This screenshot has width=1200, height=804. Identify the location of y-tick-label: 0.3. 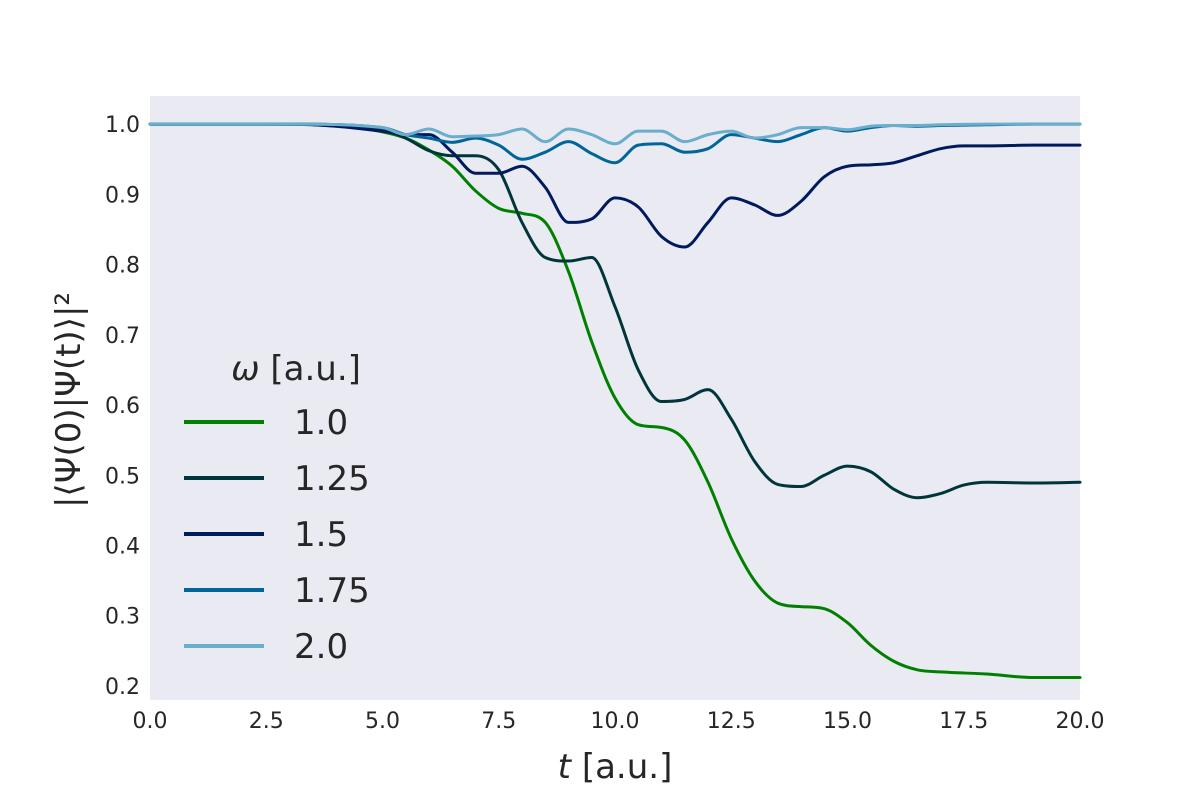
(122, 617).